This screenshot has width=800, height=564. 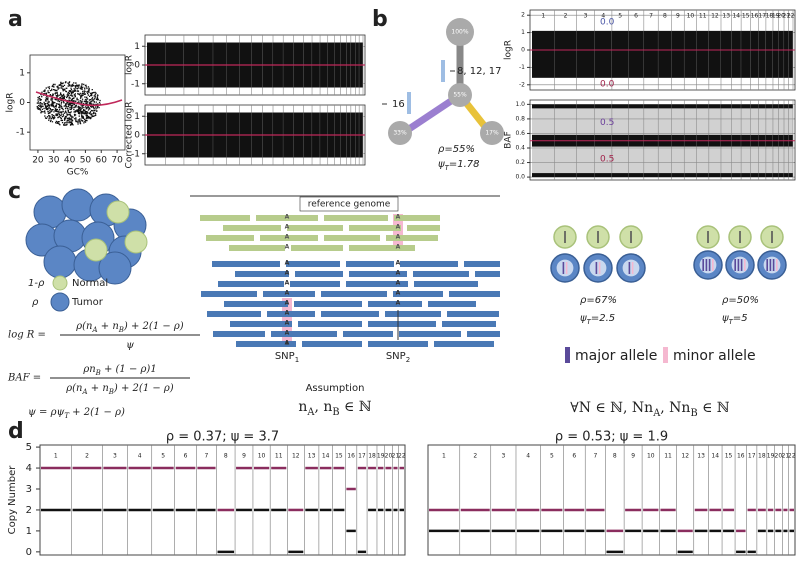 I want to click on snp-highlight, so click(x=287, y=320).